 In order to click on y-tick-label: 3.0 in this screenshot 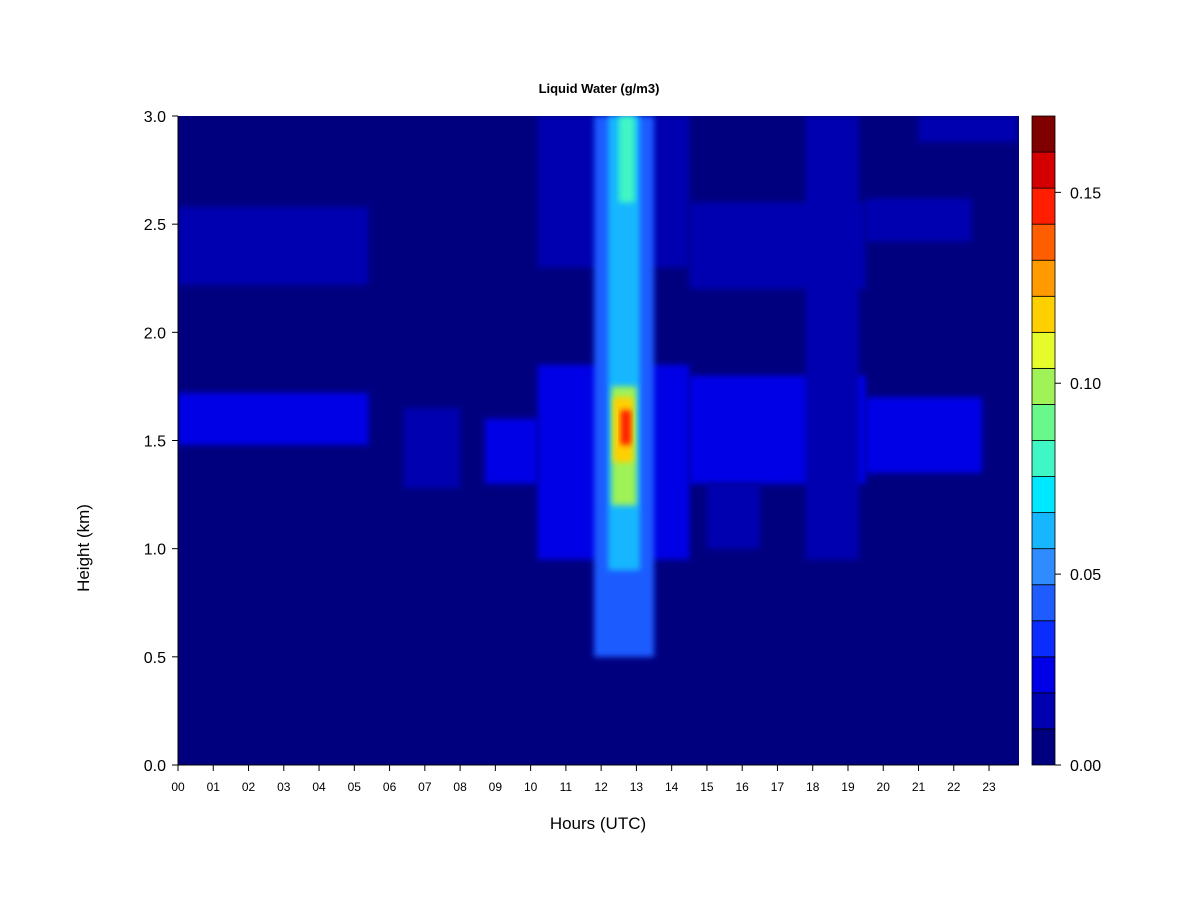, I will do `click(155, 117)`.